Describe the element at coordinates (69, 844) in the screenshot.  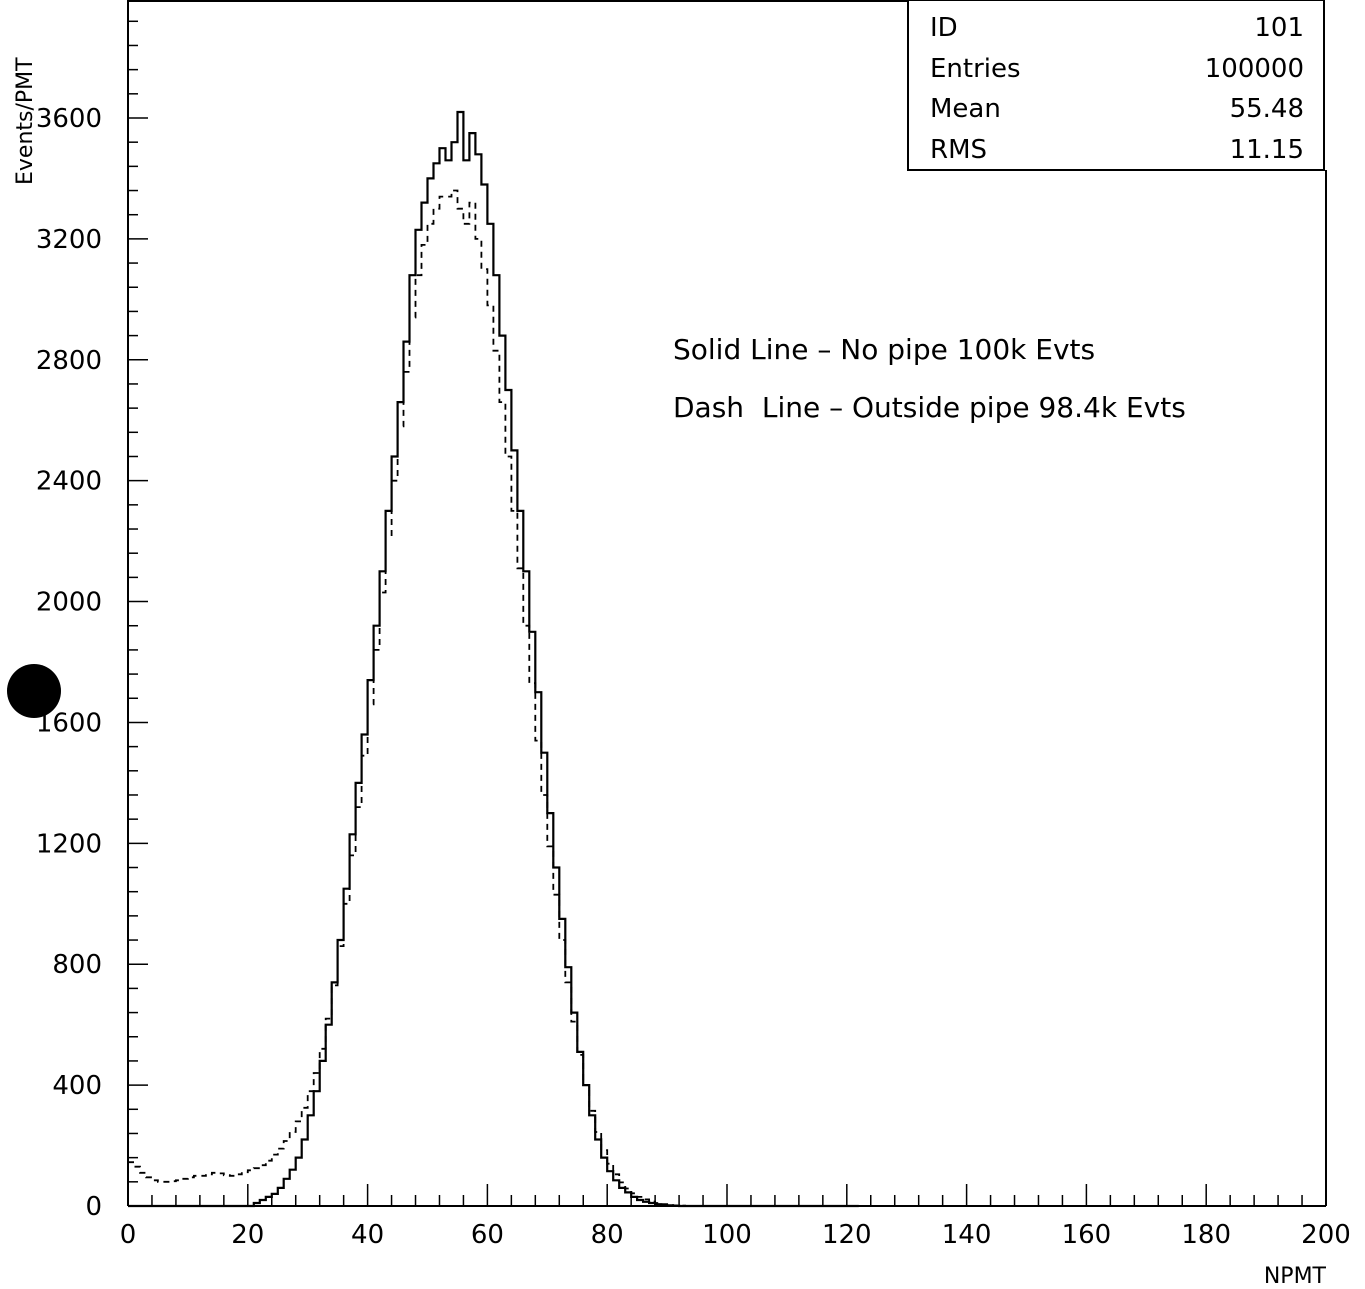
I see `y-tick-label: 1200` at that location.